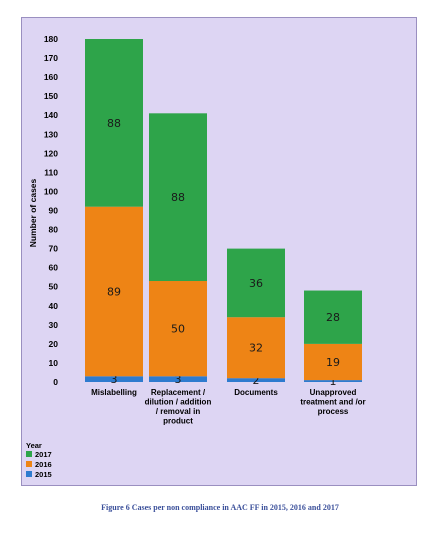  I want to click on y-tick-label: 90, so click(54, 211).